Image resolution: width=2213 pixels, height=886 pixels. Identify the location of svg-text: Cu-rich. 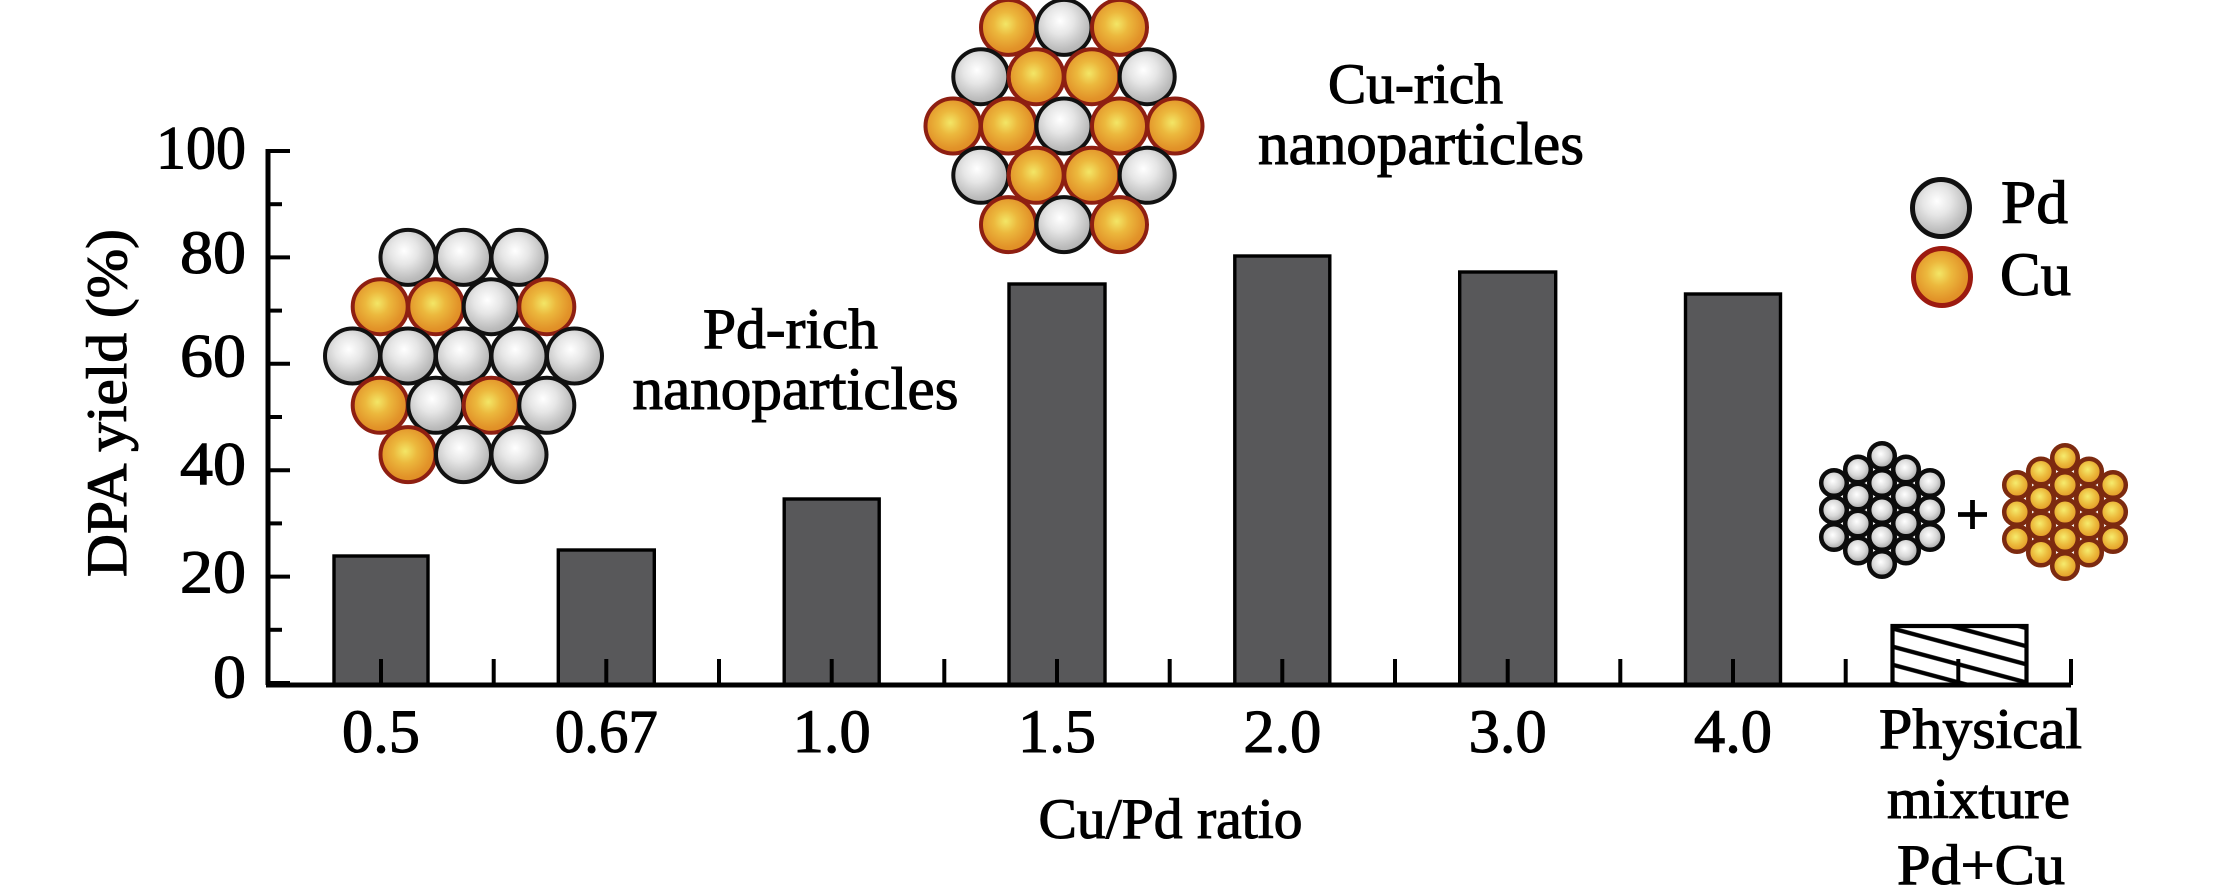
(1415, 84).